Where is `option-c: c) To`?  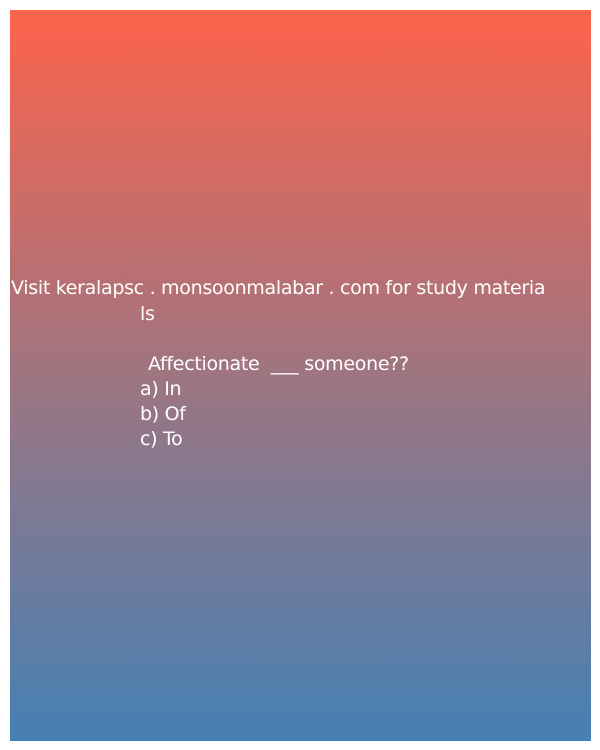
option-c: c) To is located at coordinates (161, 439).